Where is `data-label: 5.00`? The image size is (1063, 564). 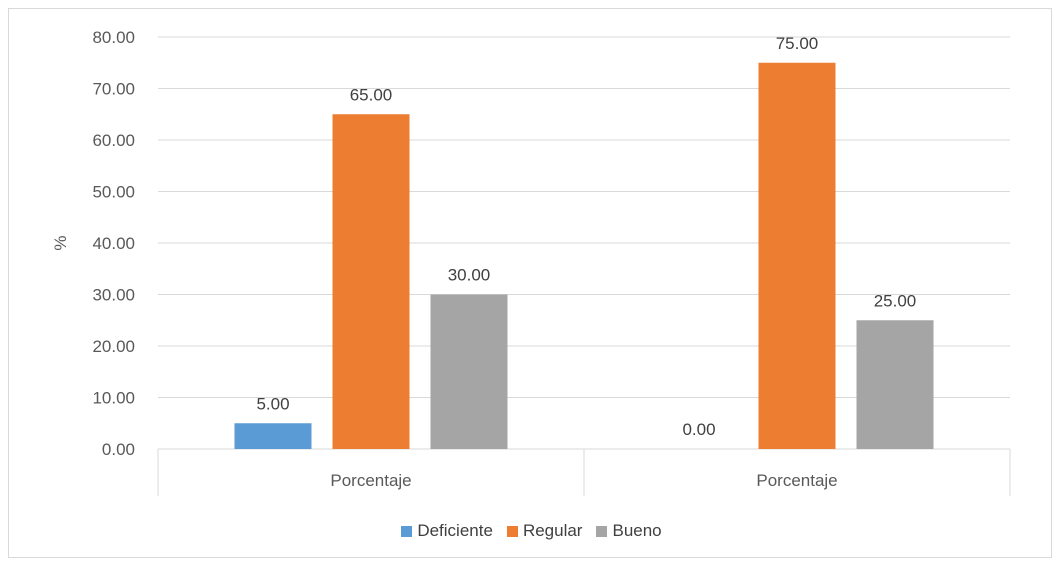
data-label: 5.00 is located at coordinates (272, 403).